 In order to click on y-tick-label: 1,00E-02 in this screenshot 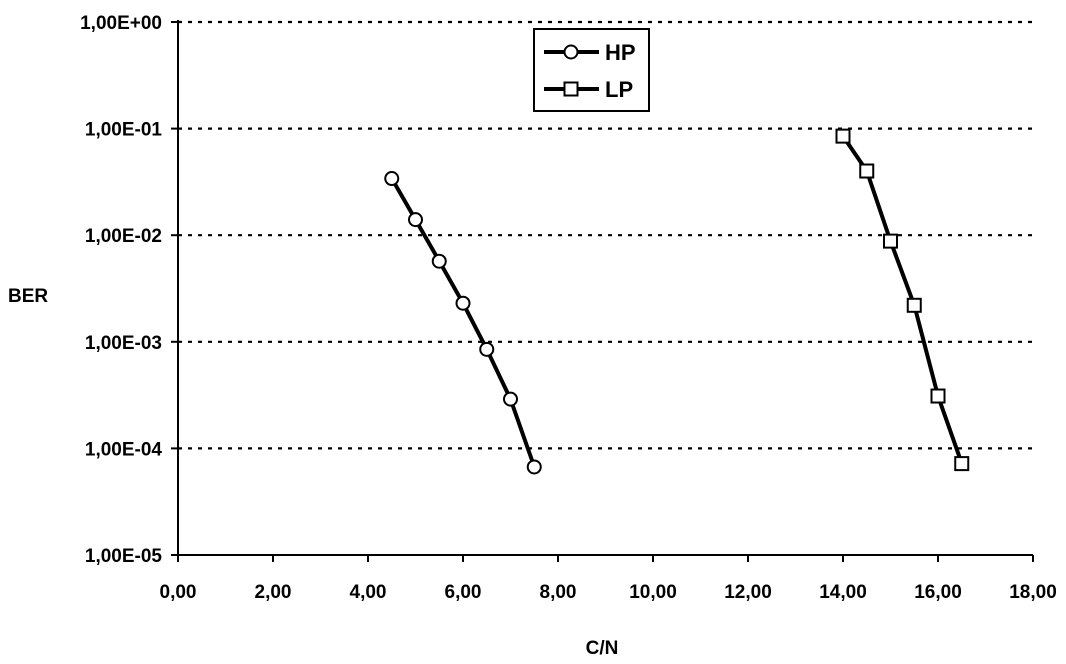, I will do `click(123, 236)`.